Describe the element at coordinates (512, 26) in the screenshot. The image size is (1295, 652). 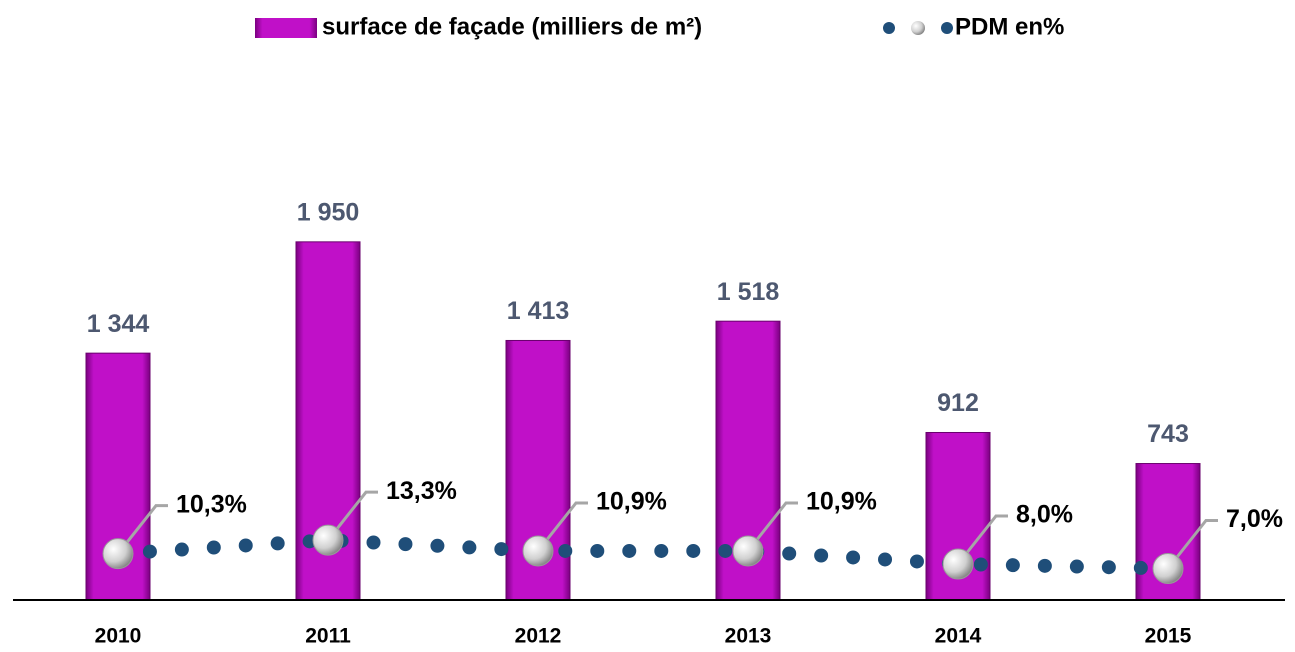
I see `legend-label: surface de façade (milliers de m²)` at that location.